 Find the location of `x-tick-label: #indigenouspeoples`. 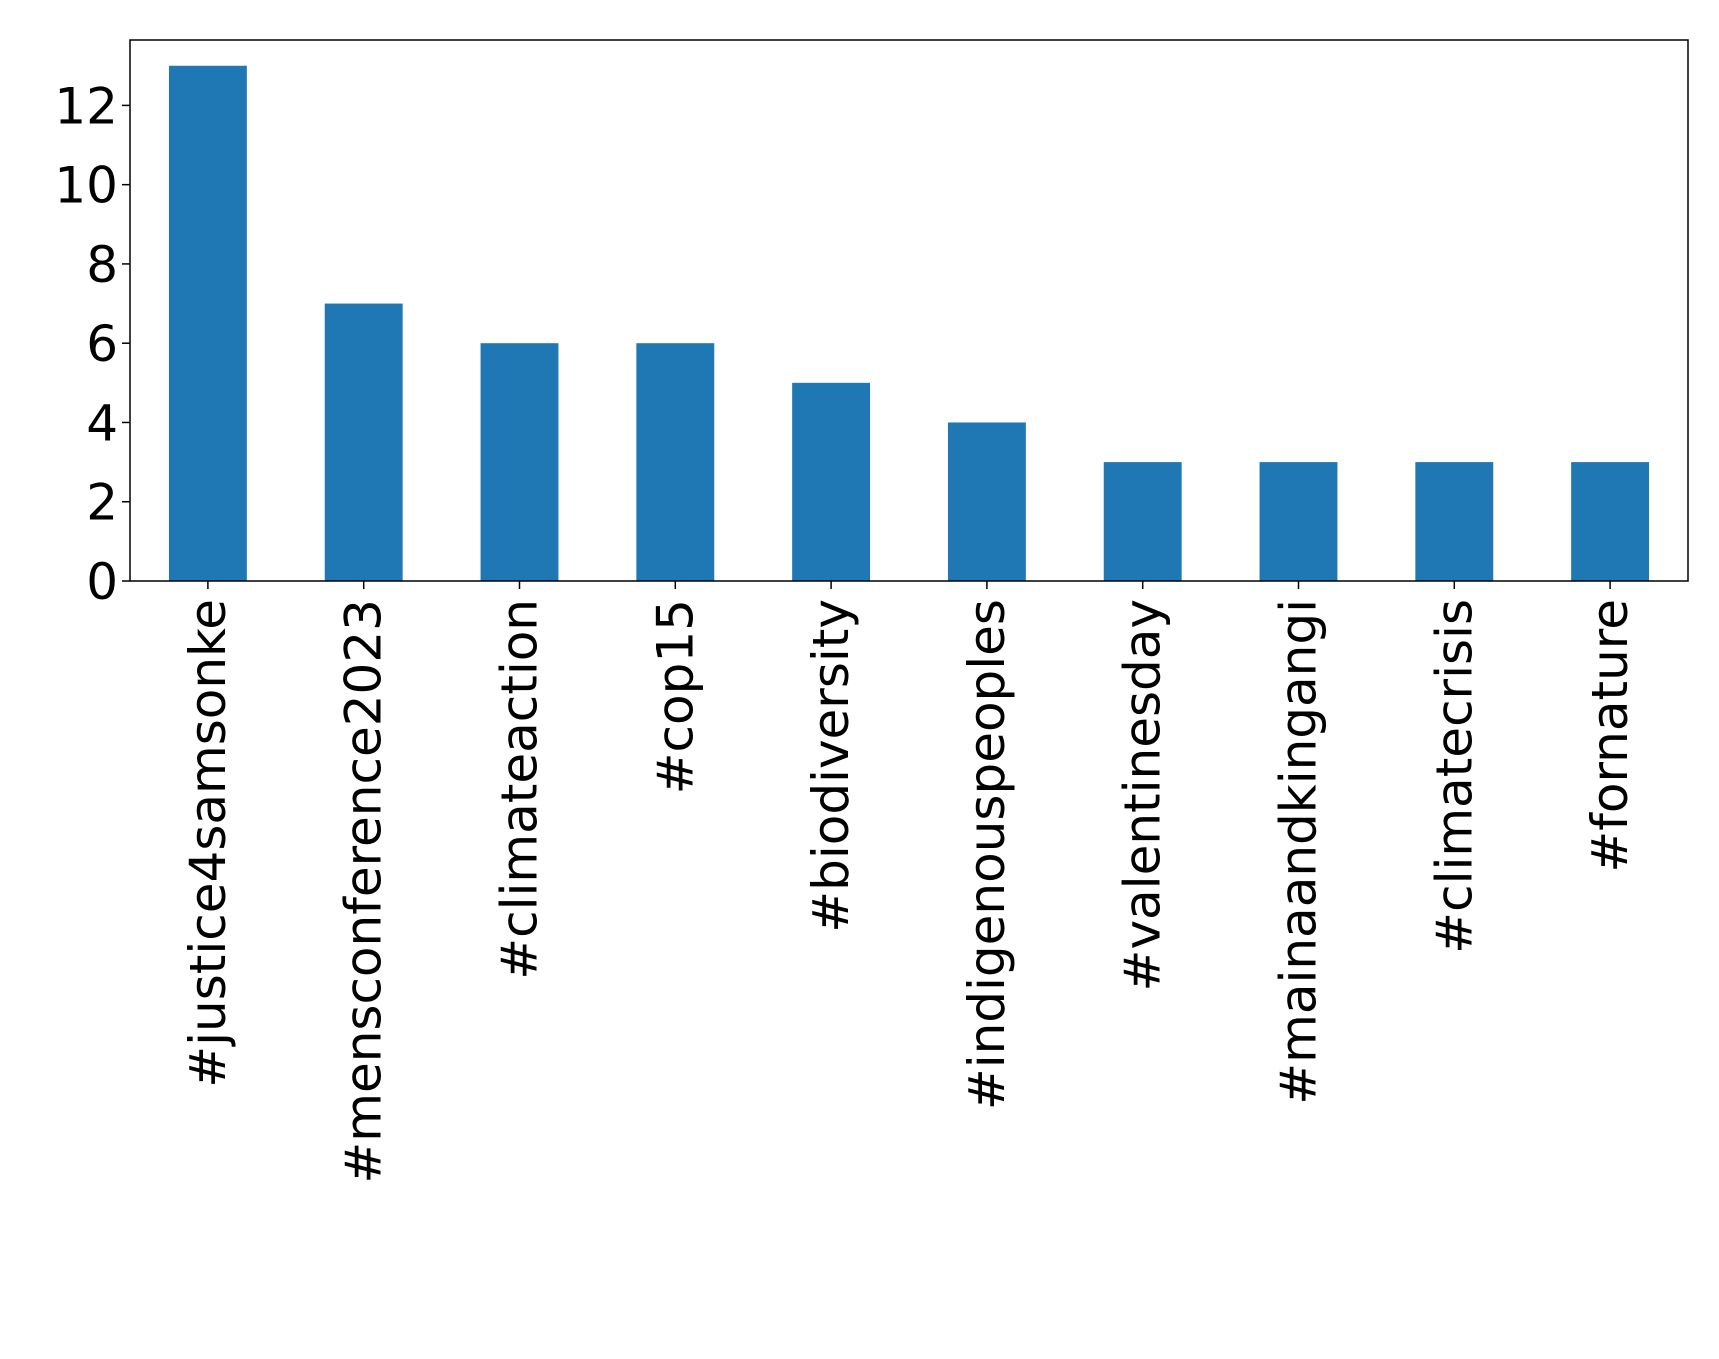

x-tick-label: #indigenouspeoples is located at coordinates (987, 854).